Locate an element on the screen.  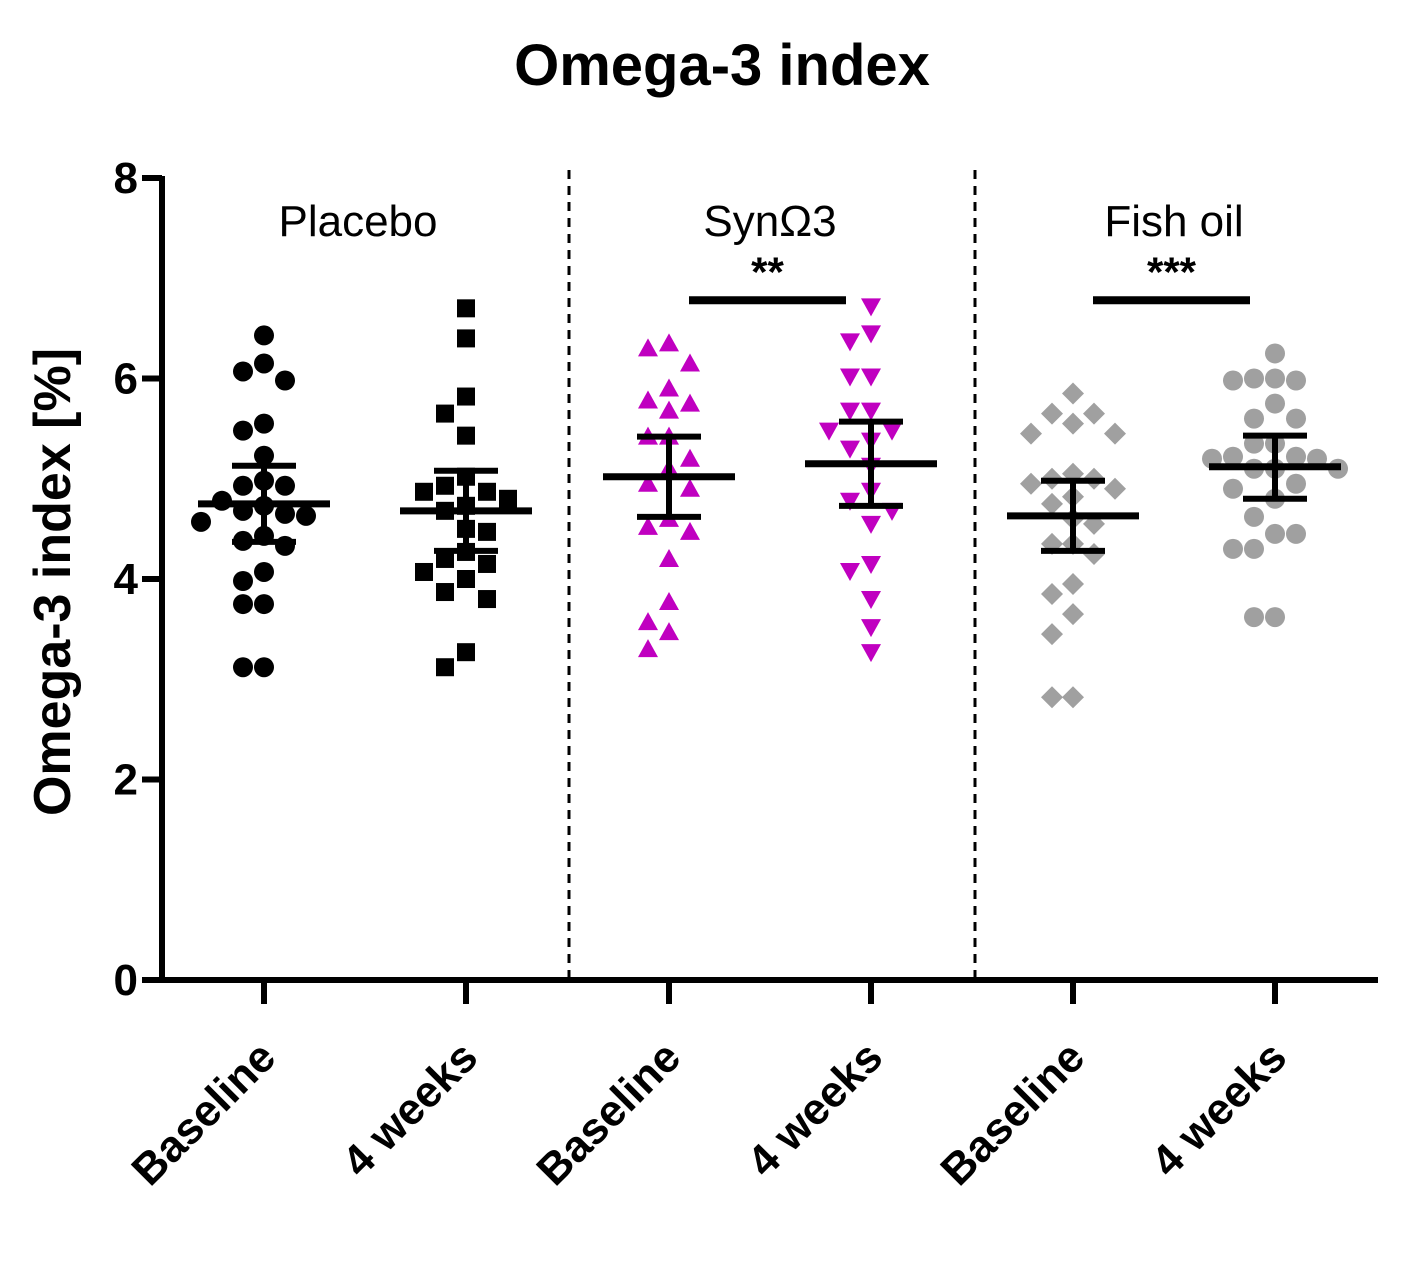
y-tick-label: 6 is located at coordinates (126, 379).